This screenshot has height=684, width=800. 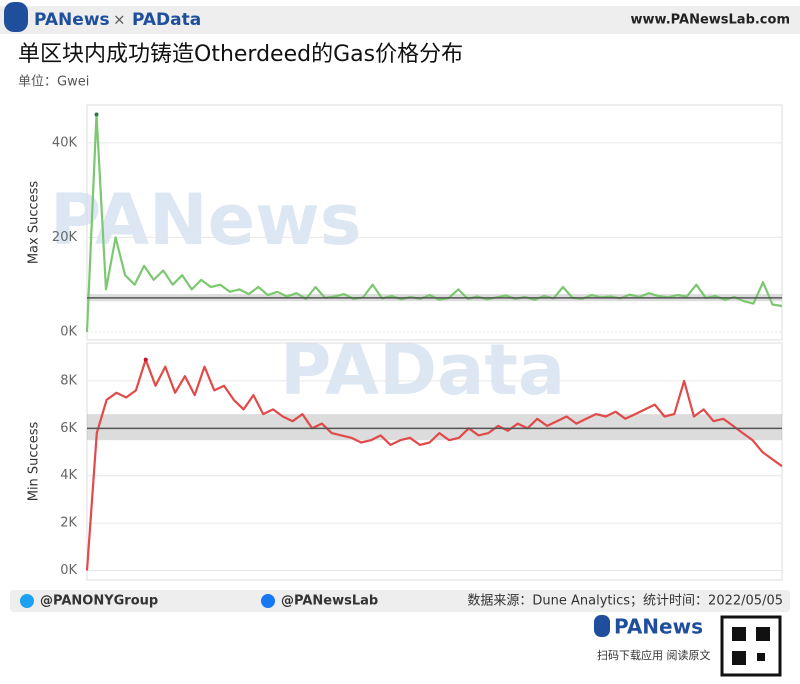 I want to click on twitter-icon, so click(x=27, y=601).